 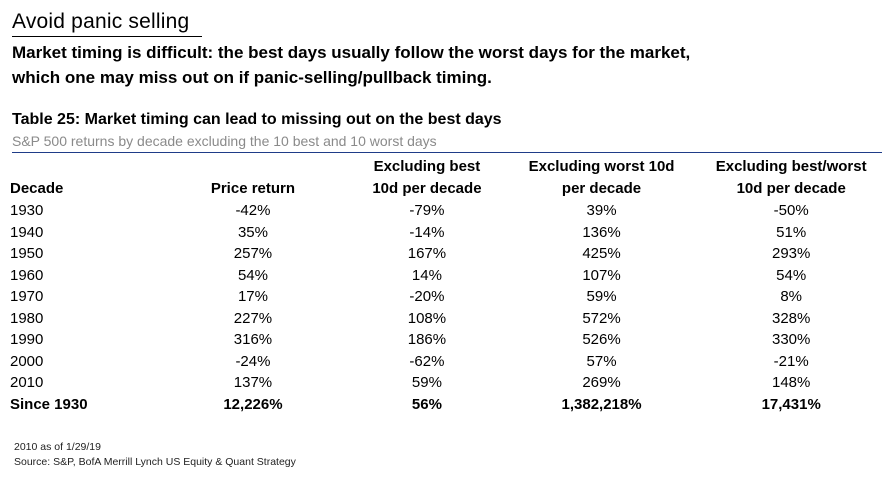 I want to click on table-row: 1980 227% 108% 572% 328%, so click(x=446, y=319).